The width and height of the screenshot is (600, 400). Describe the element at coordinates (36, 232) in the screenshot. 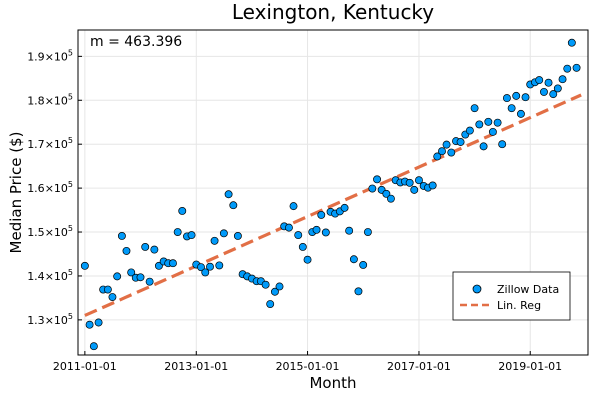

I see `y-tick-mantissa: 1.5` at that location.